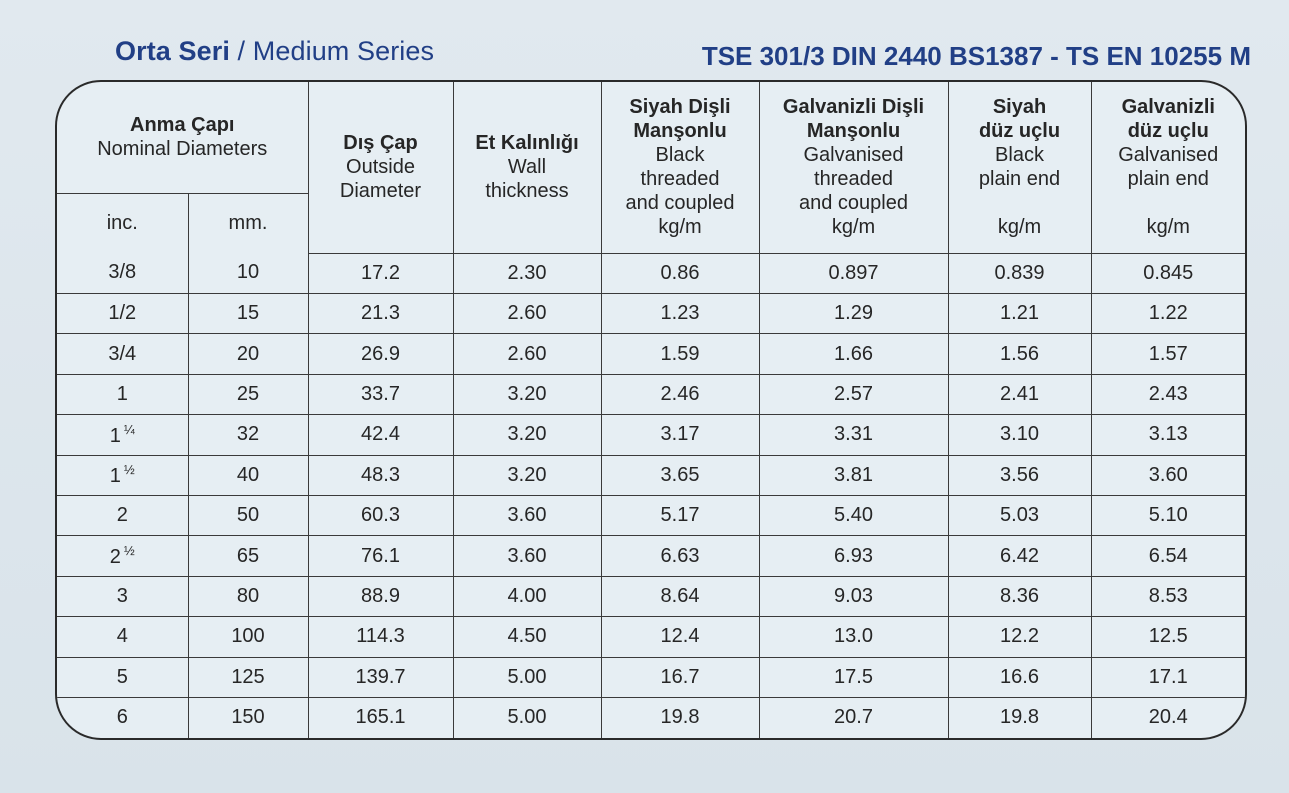  What do you see at coordinates (380, 596) in the screenshot?
I see `cell-outside-diameter: 88.9` at bounding box center [380, 596].